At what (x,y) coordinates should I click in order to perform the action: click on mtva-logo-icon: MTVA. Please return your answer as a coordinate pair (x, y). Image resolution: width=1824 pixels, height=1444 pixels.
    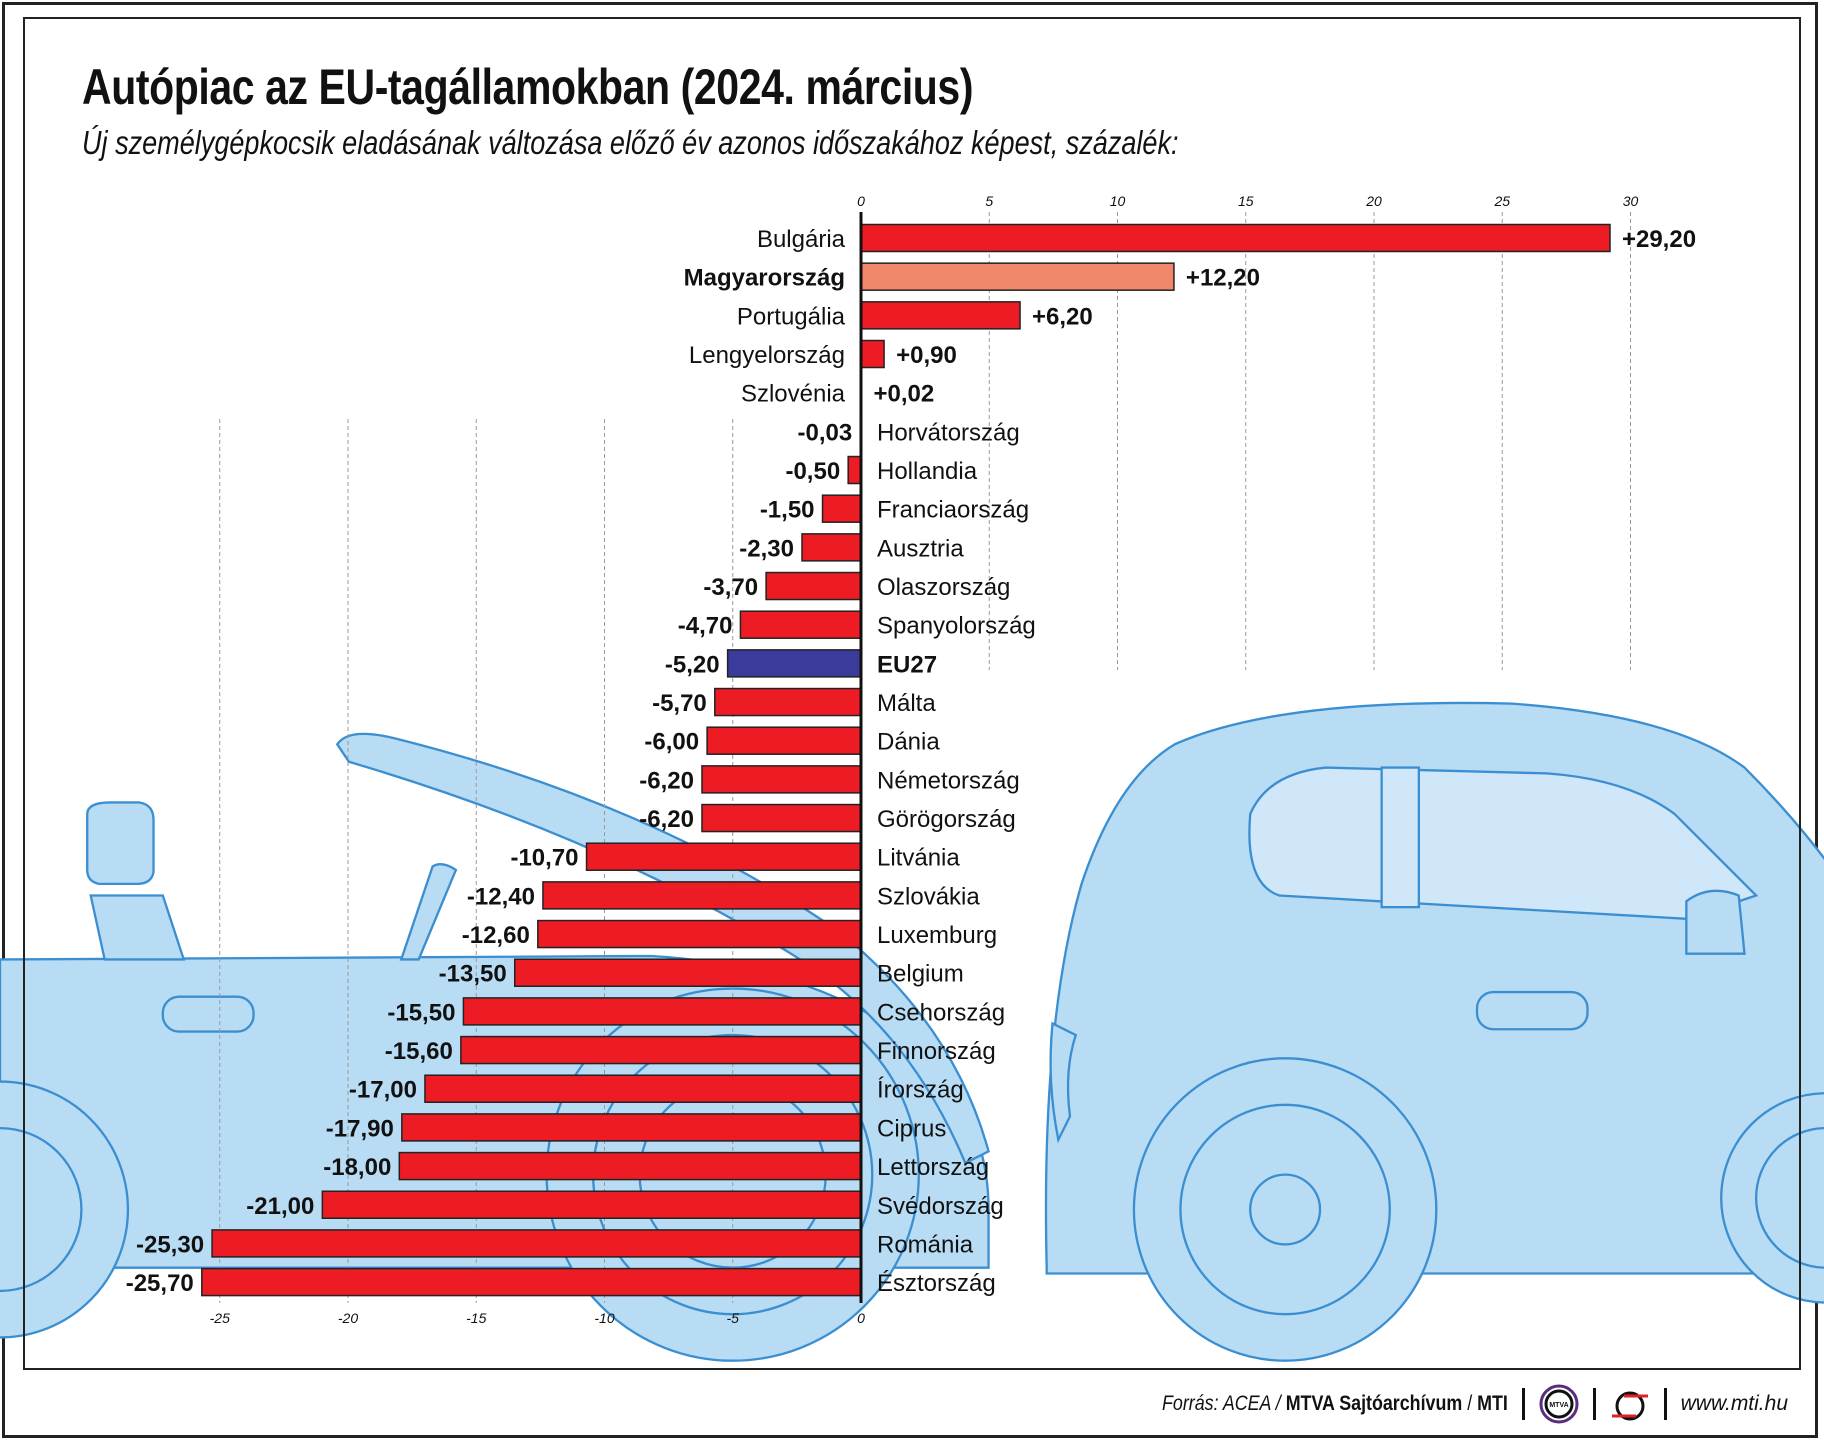
    Looking at the image, I should click on (1559, 1404).